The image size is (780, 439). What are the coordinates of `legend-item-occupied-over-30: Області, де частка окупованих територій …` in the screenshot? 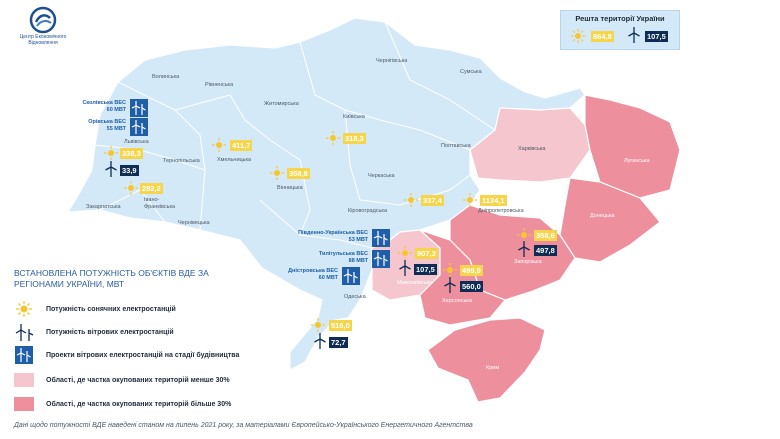 It's located at (122, 404).